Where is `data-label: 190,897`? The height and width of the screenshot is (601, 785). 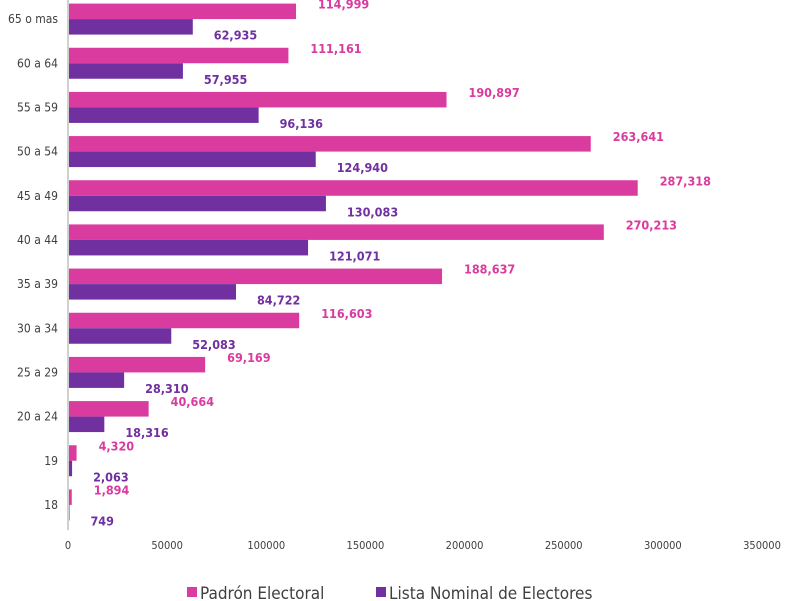
data-label: 190,897 is located at coordinates (494, 92).